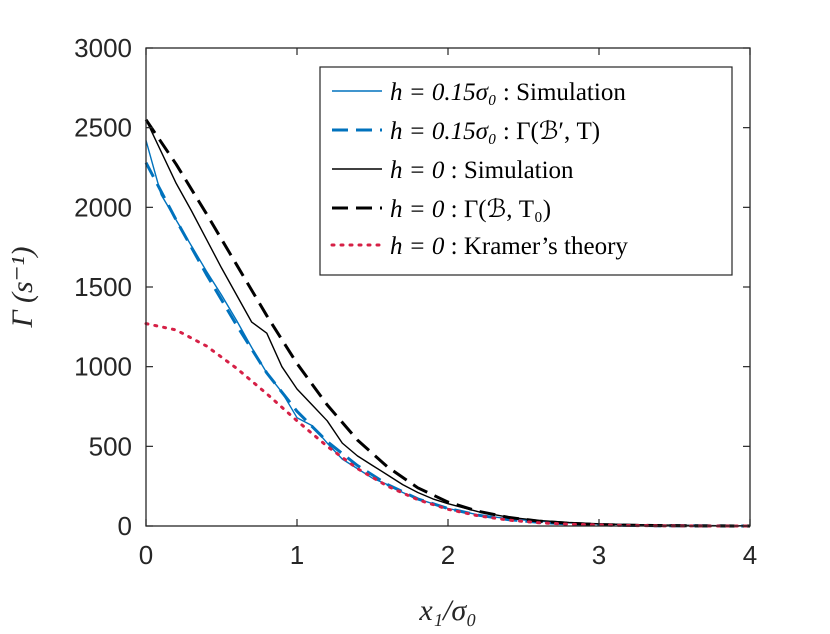 The image size is (830, 634). I want to click on svg-text: h = 0.15σ₀ : Γ(ℬ′, T), so click(495, 131).